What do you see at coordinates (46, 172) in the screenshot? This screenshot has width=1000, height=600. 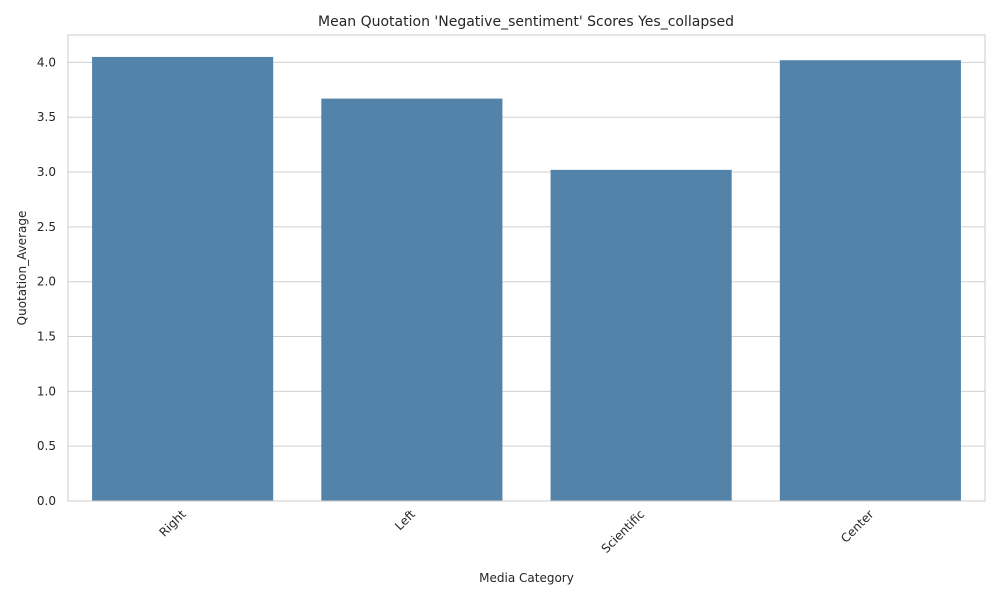 I see `y-tick-label: 3.0` at bounding box center [46, 172].